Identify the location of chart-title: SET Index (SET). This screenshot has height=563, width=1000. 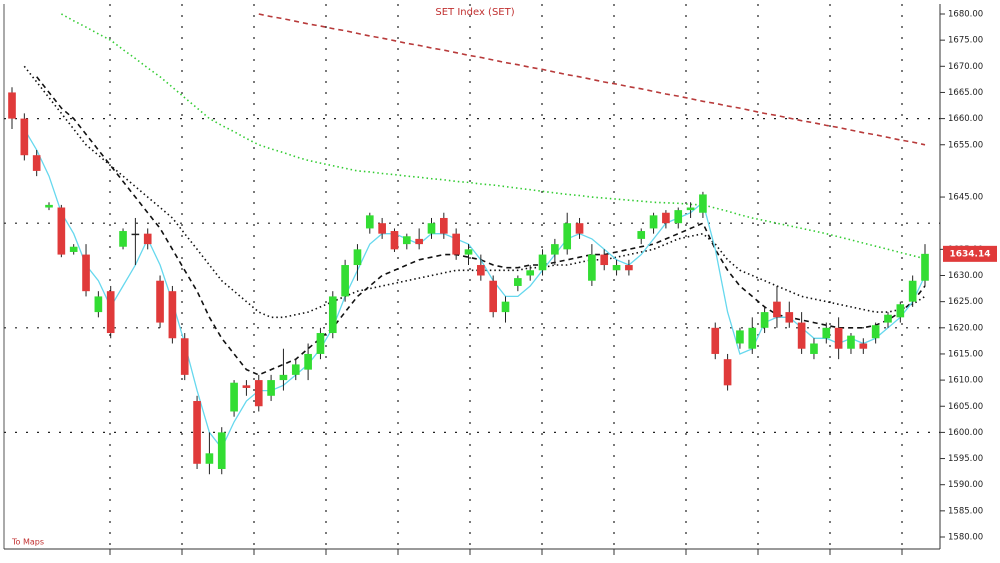
(474, 12).